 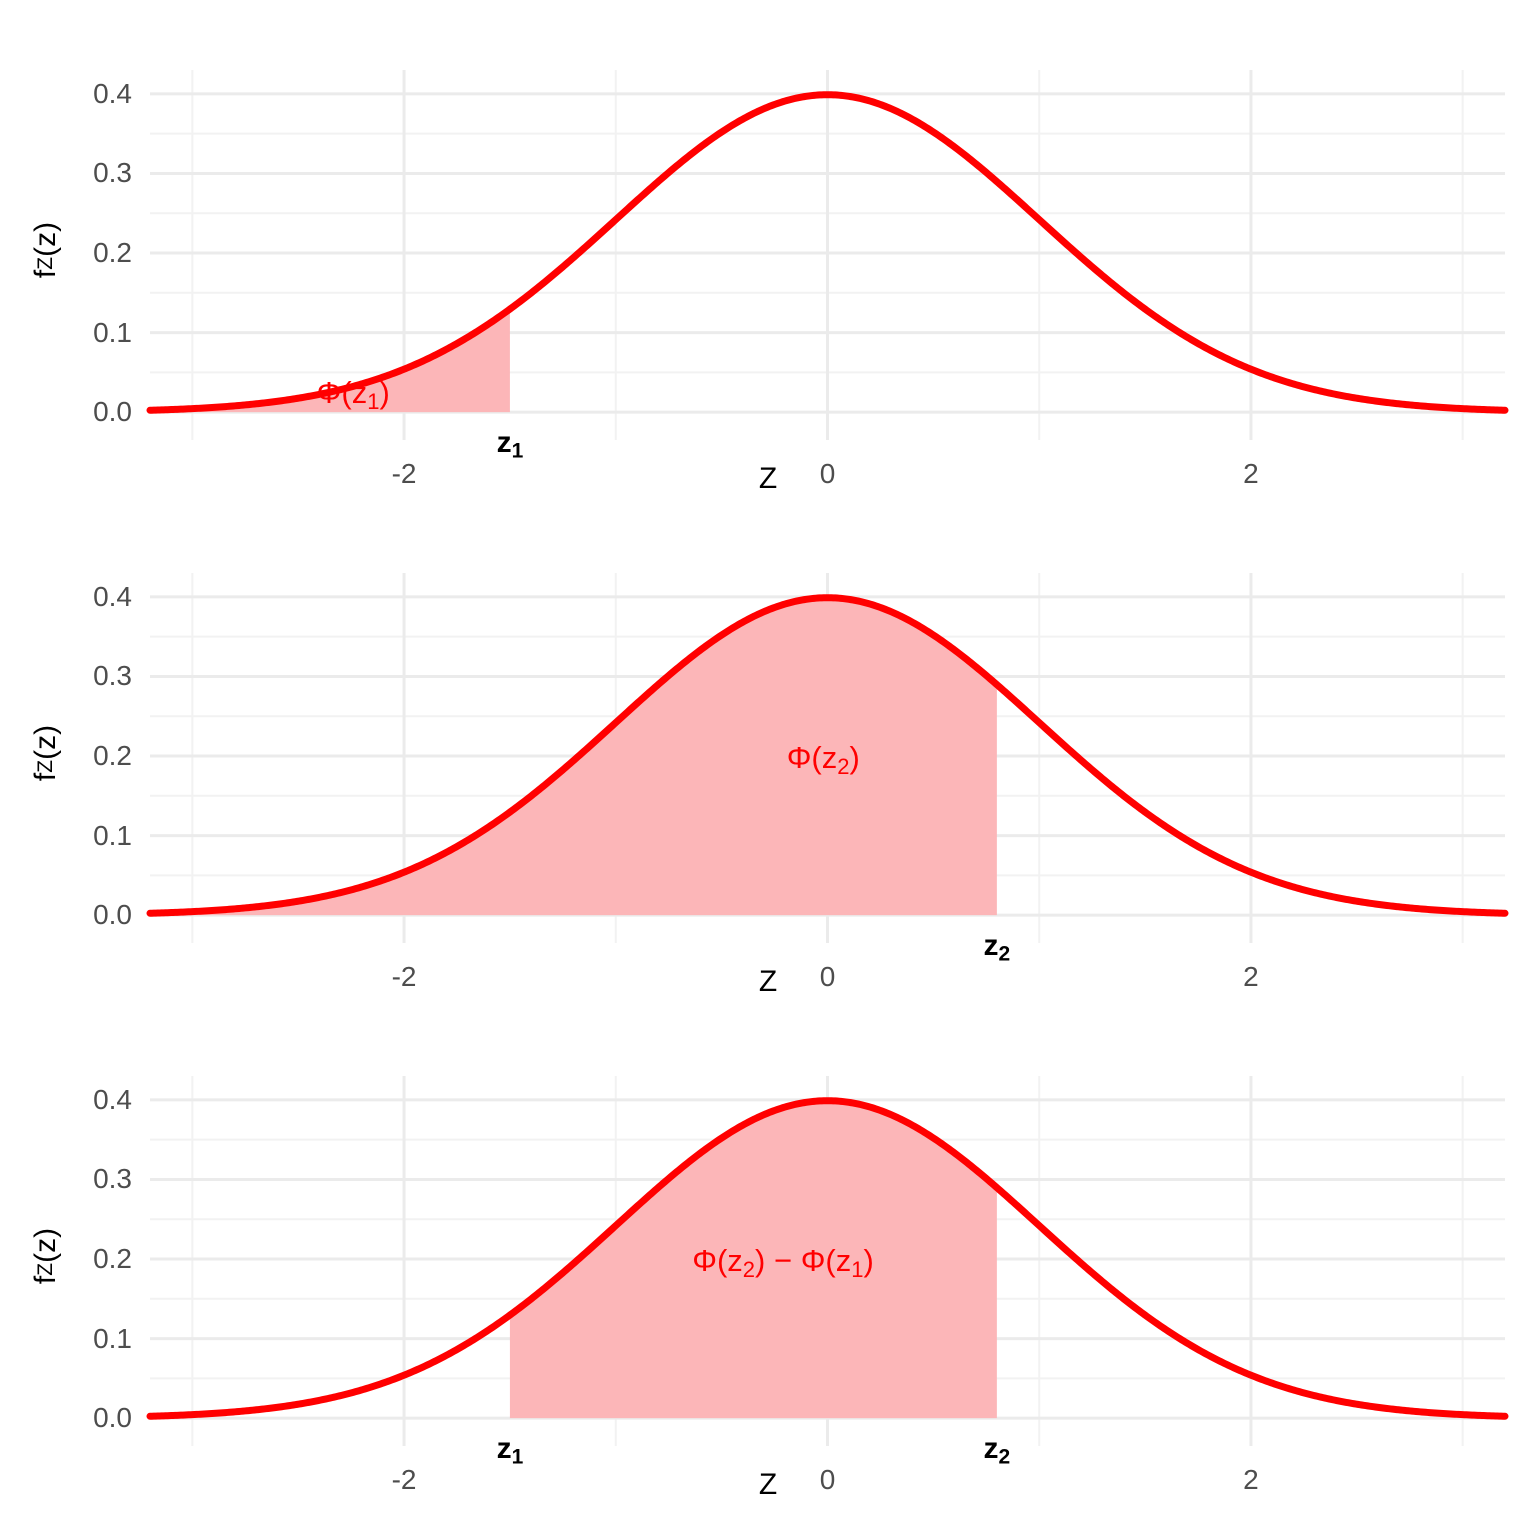 I want to click on x-axis-label-1: Z, so click(x=768, y=478).